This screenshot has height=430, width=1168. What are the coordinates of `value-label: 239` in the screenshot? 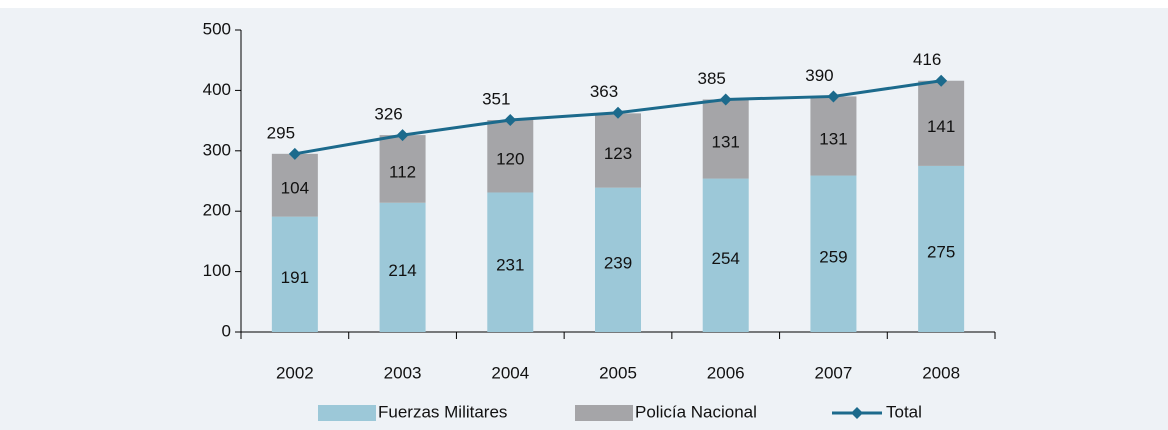 It's located at (618, 262).